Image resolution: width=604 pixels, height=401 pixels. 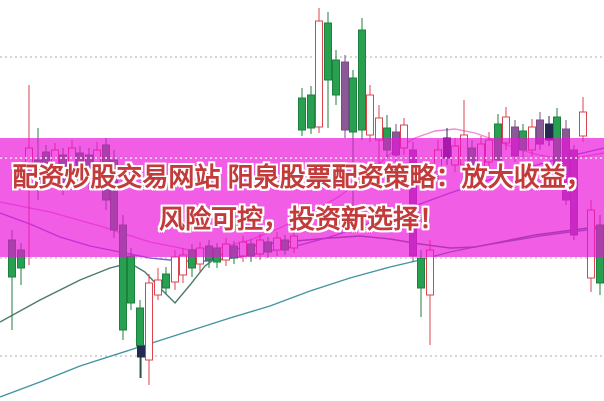 What do you see at coordinates (302, 158) in the screenshot?
I see `gridline-over-banner` at bounding box center [302, 158].